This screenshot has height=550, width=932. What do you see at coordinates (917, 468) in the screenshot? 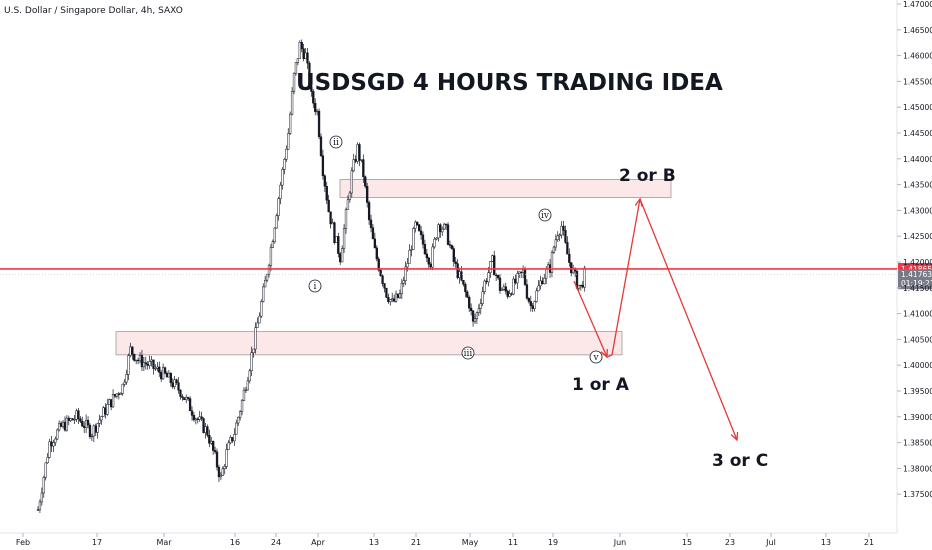
I see `y-tick-label: 1.38000` at bounding box center [917, 468].